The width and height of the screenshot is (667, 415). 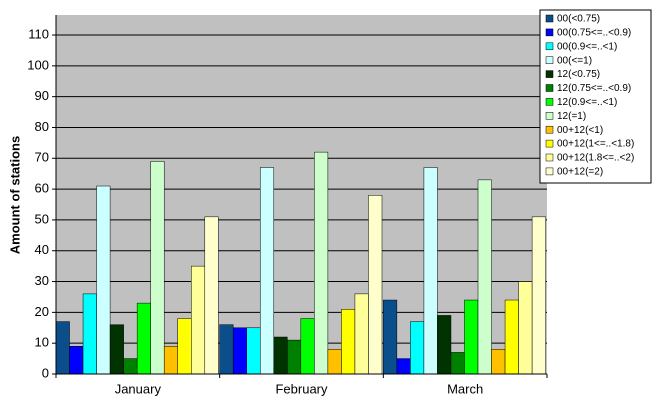 I want to click on y-tick-label: 30, so click(x=42, y=280).